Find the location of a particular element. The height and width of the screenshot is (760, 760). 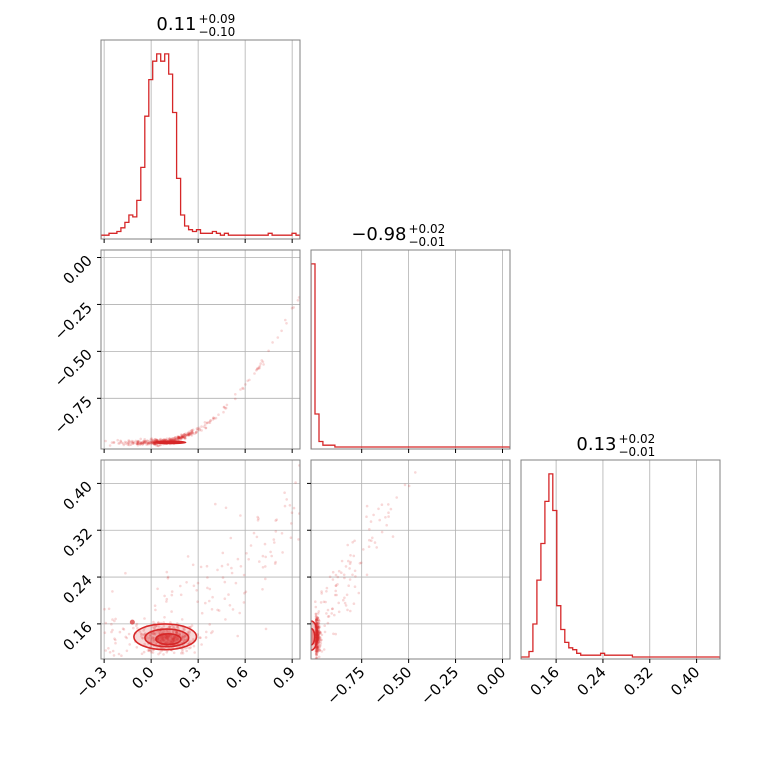

hist-panel-1-frame is located at coordinates (410, 349).